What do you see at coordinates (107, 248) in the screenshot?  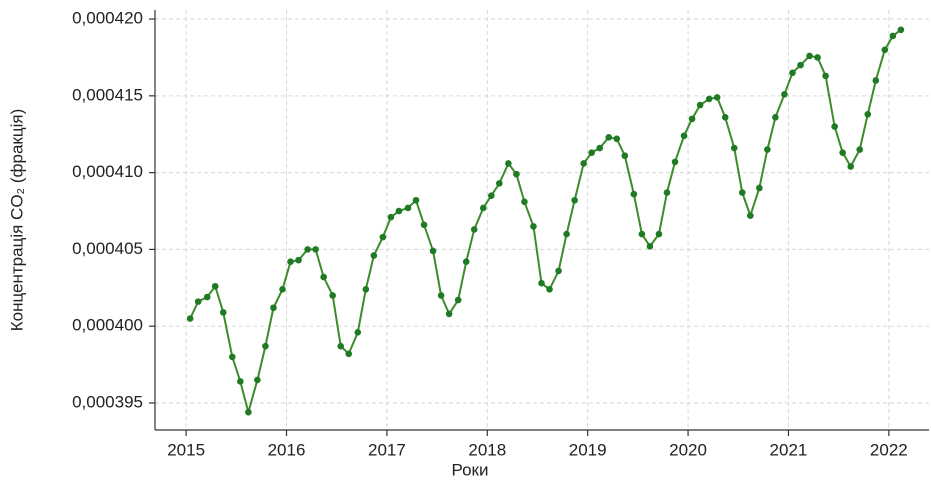 I see `y-tick-label: 0,000405` at bounding box center [107, 248].